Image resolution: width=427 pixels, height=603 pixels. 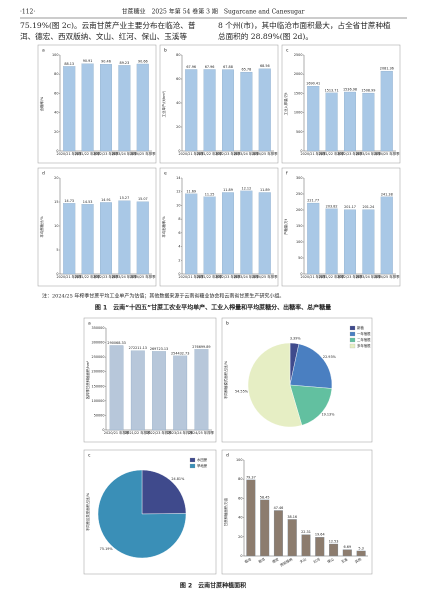 I want to click on data-label: 15.27, so click(x=125, y=198).